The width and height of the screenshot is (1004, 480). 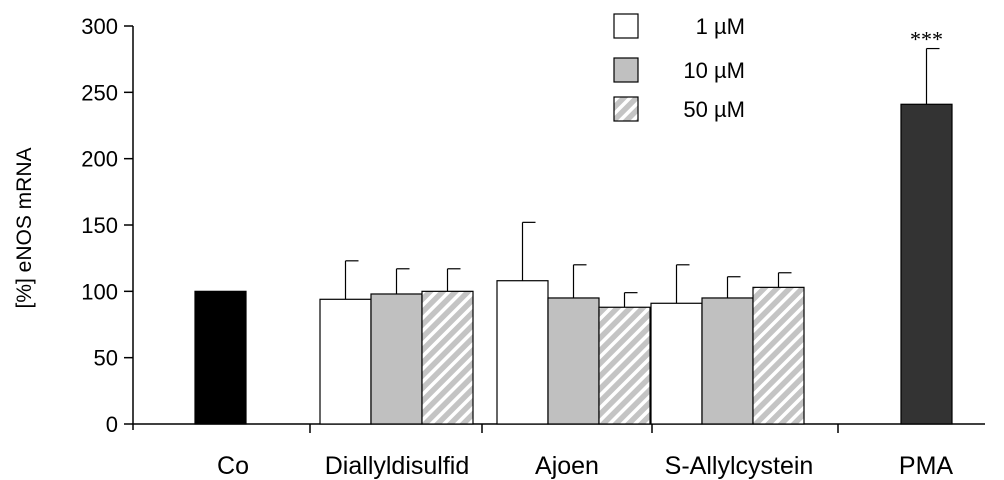 What do you see at coordinates (220, 357) in the screenshot?
I see `bar-co-control` at bounding box center [220, 357].